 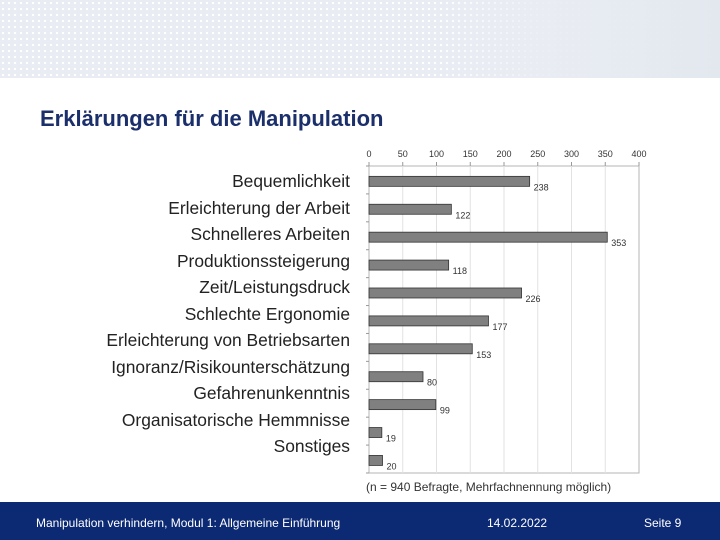 I want to click on data-label: 99, so click(x=445, y=411).